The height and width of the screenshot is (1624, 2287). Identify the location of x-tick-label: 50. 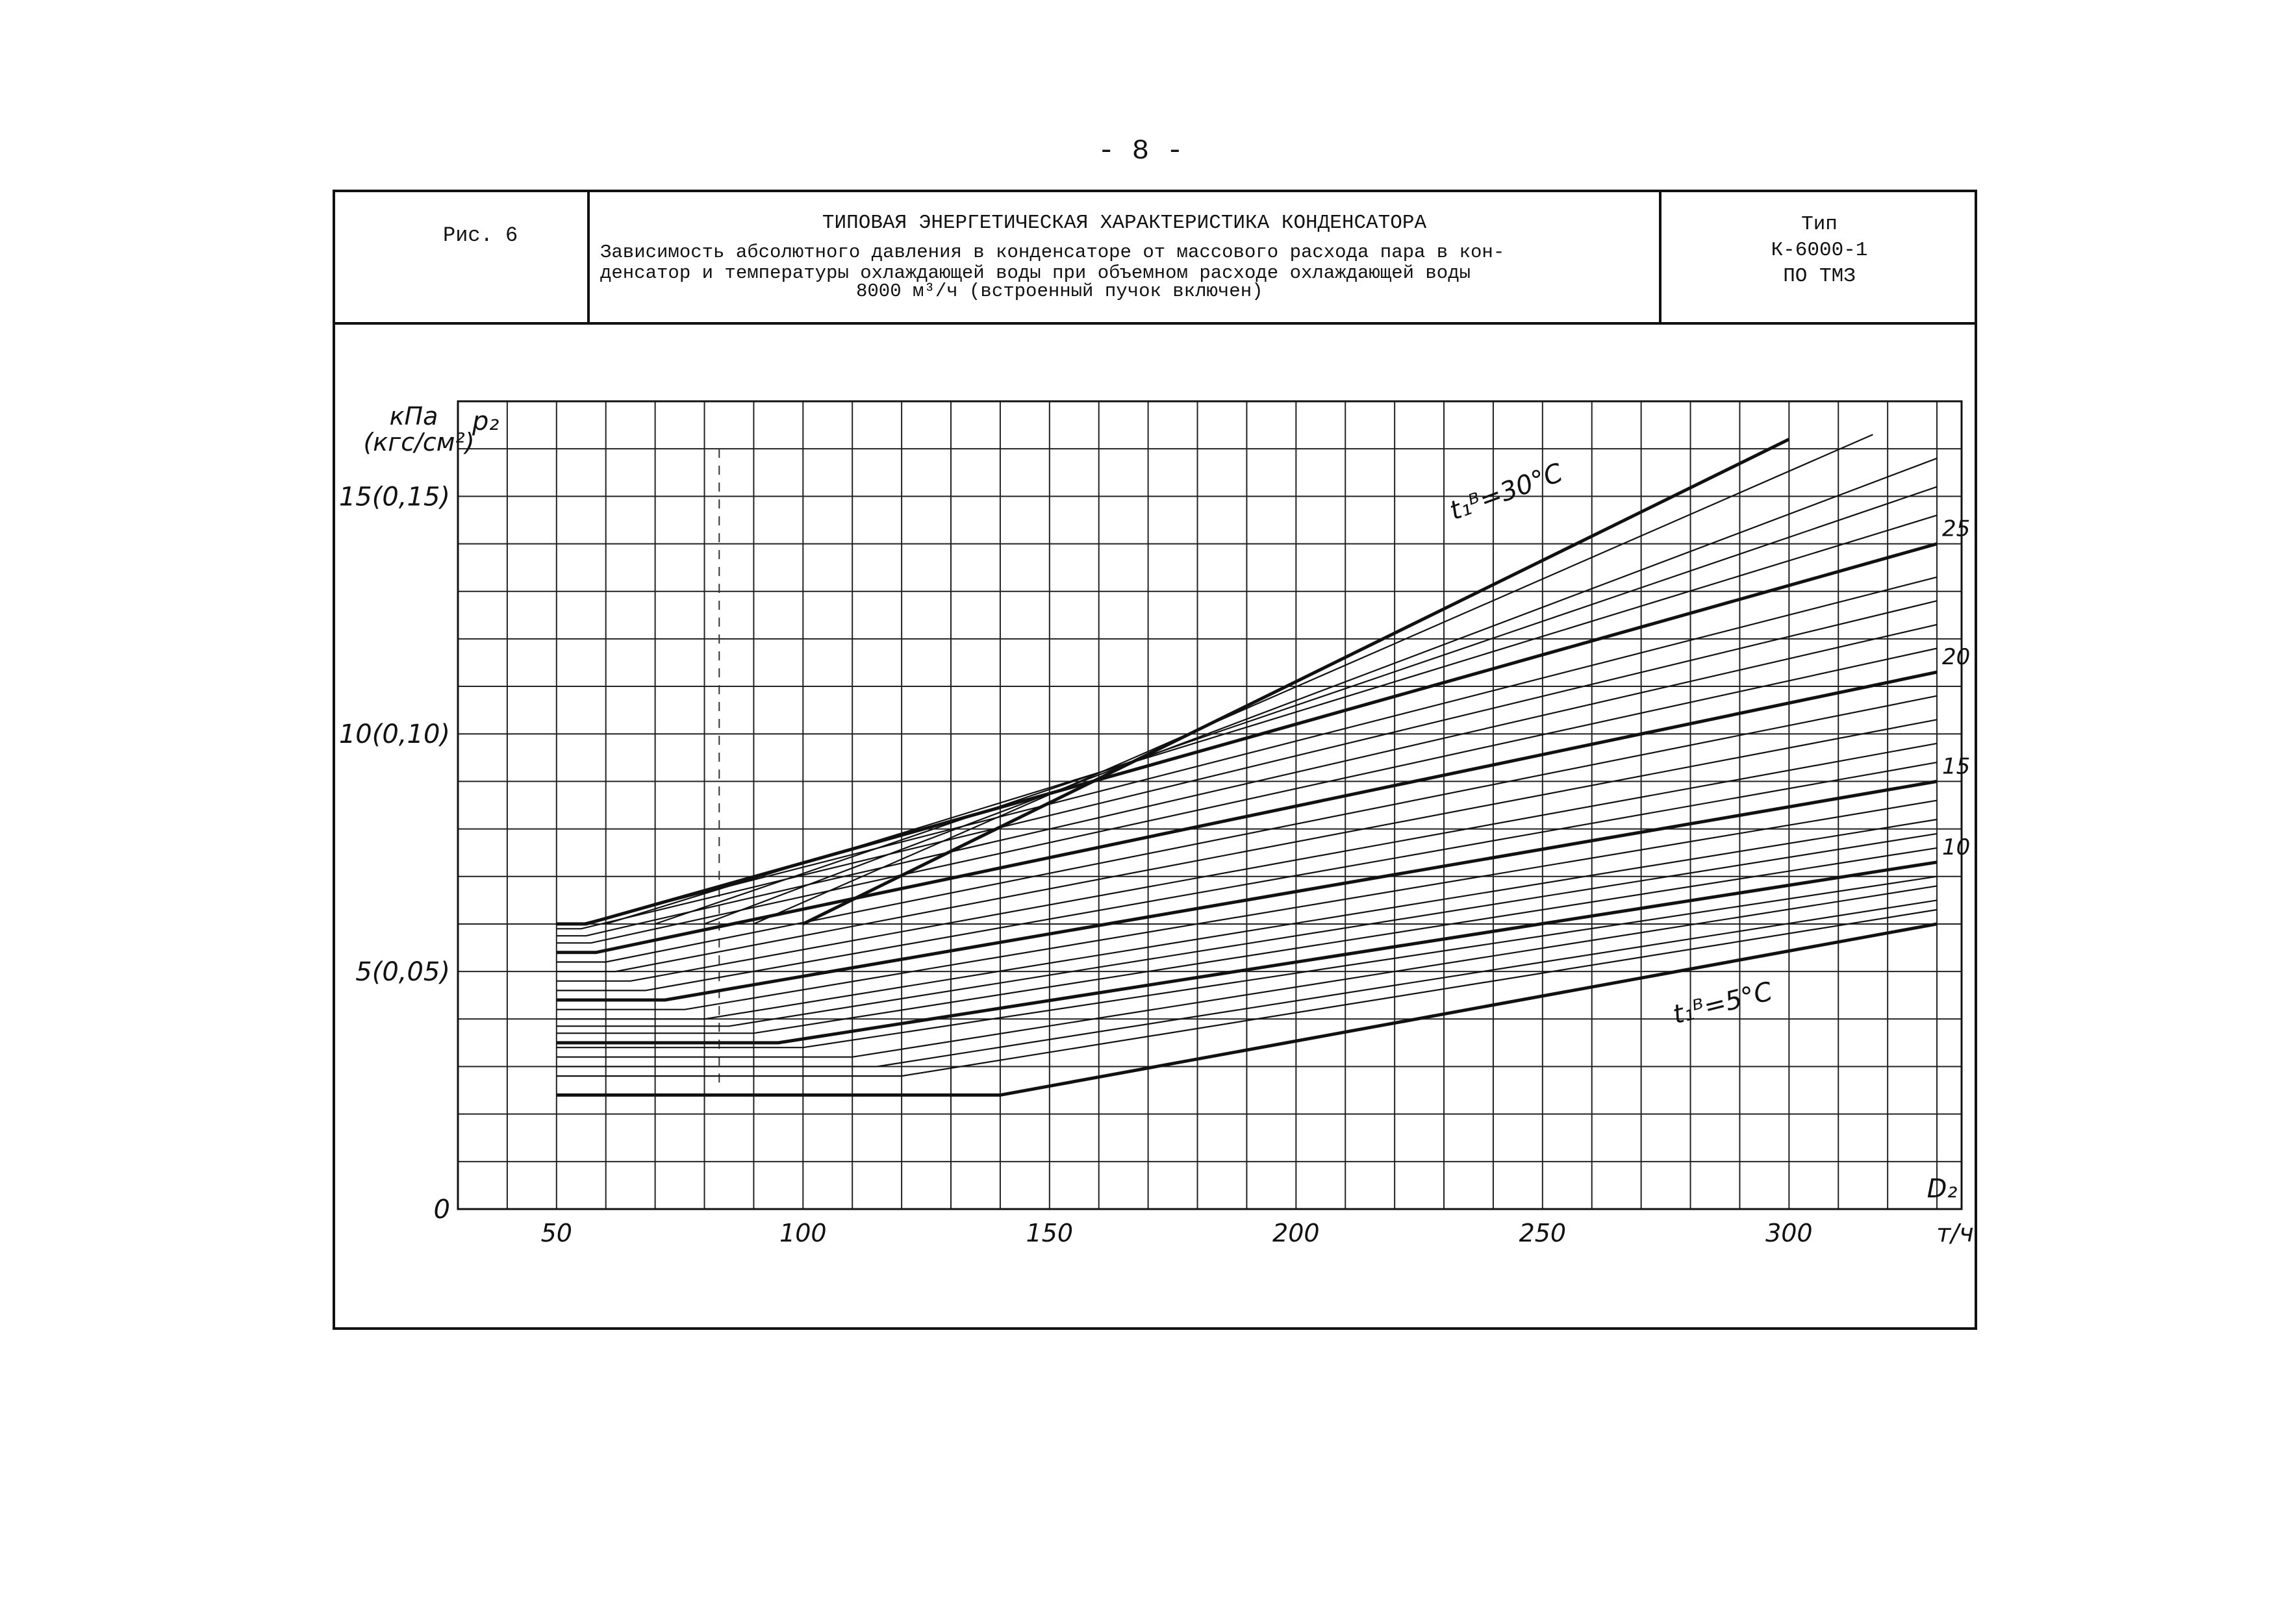
(556, 1233).